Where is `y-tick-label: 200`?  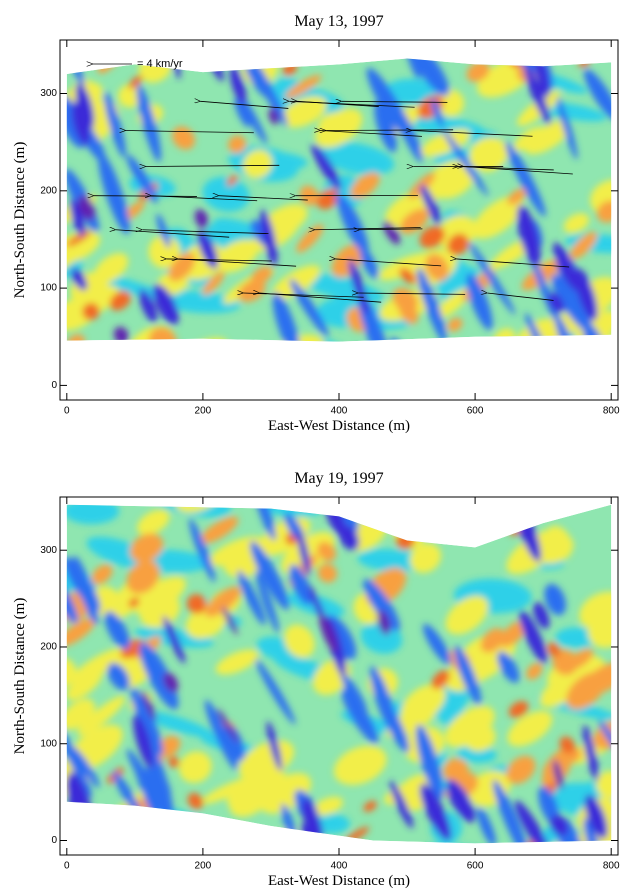
y-tick-label: 200 is located at coordinates (48, 647).